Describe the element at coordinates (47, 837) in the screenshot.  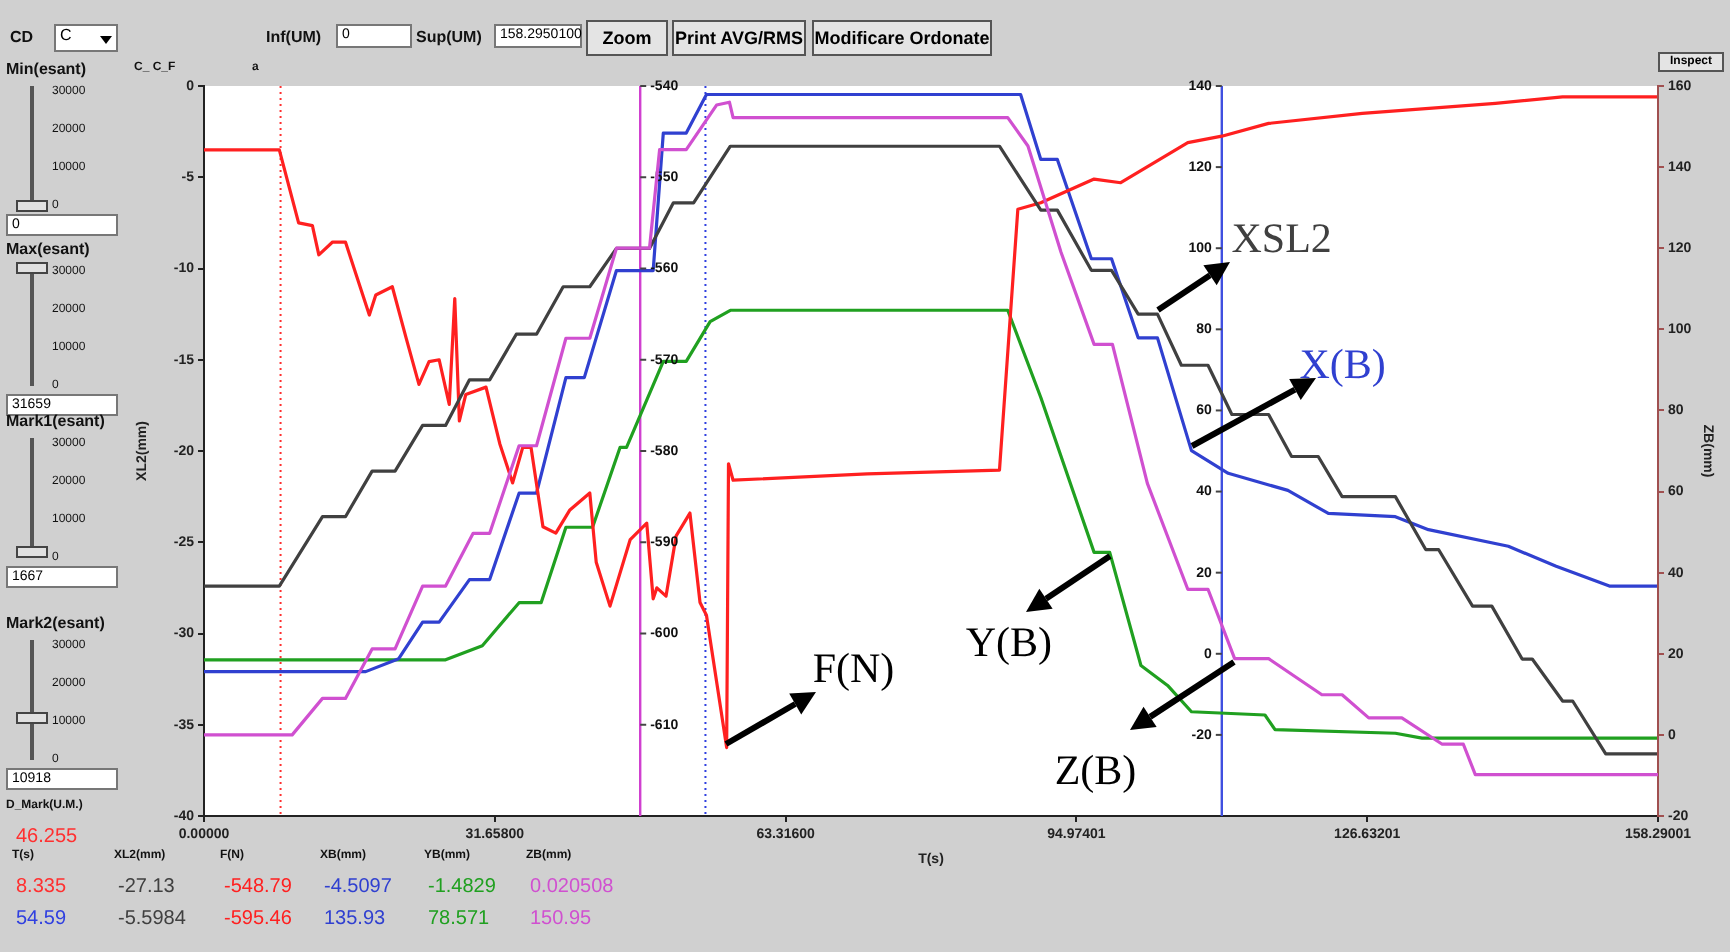
I see `text: 46.255` at that location.